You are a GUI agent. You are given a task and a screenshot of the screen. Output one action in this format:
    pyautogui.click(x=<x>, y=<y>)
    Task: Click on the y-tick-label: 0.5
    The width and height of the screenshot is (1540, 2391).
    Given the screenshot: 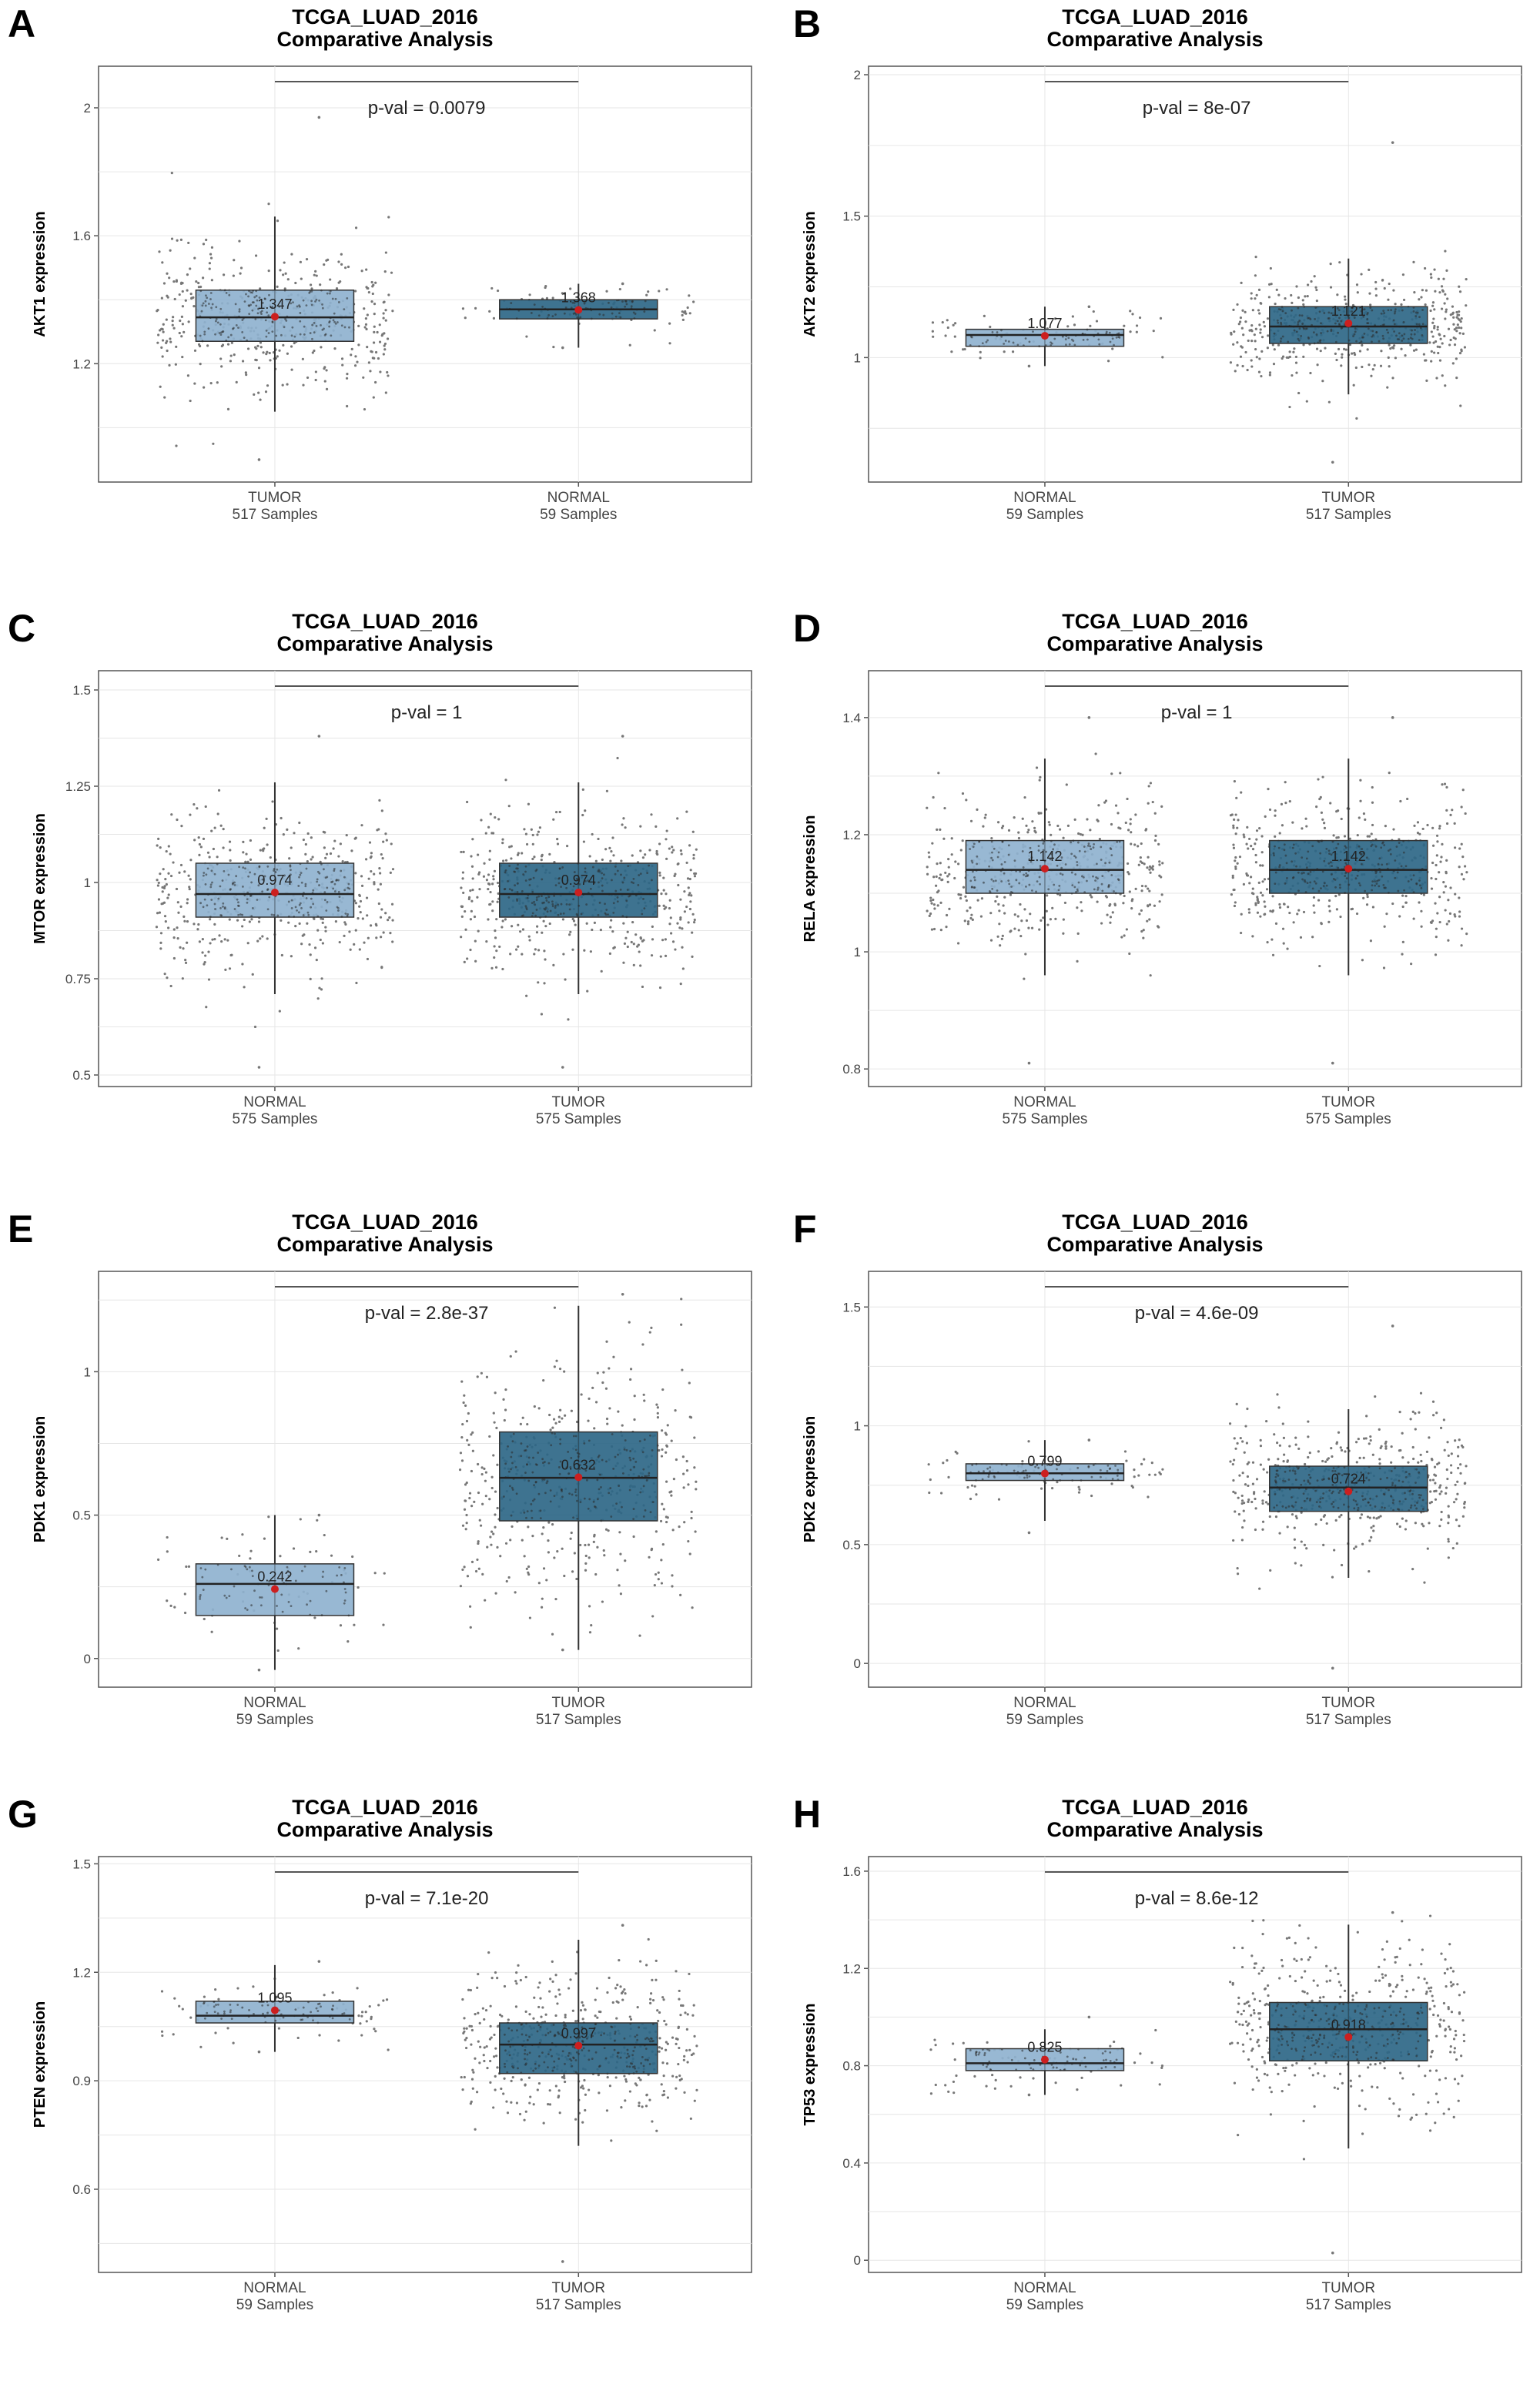 What is the action you would take?
    pyautogui.click(x=81, y=1516)
    